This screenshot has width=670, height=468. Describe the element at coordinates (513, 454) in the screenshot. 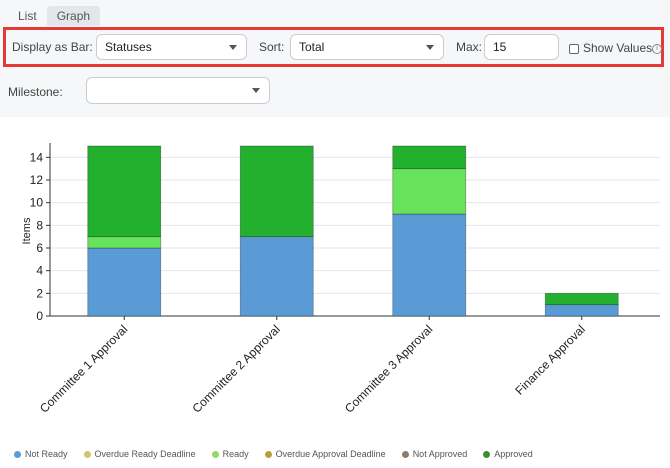

I see `legend-label: Approved` at that location.